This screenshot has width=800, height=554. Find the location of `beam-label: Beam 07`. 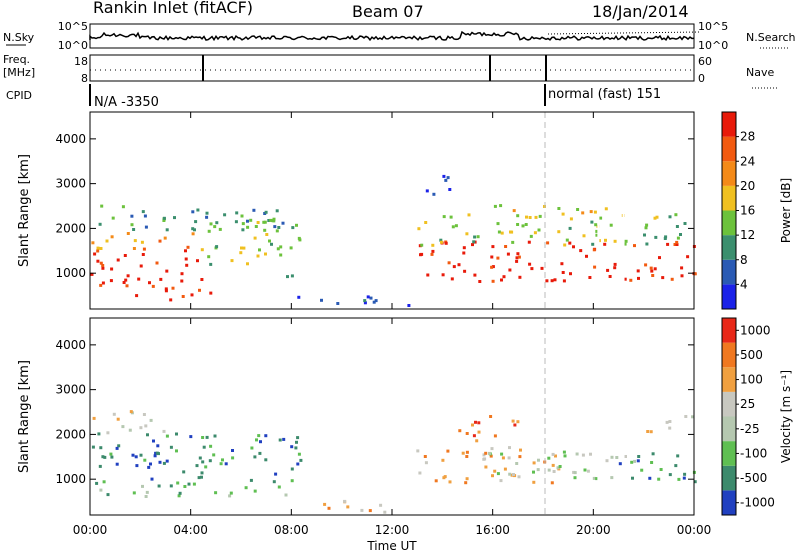

beam-label: Beam 07 is located at coordinates (388, 11).